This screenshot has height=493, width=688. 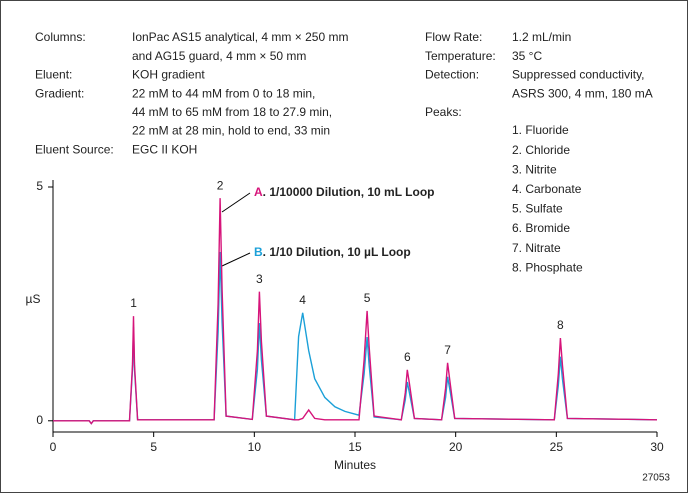 I want to click on peak-label: 4, so click(x=302, y=300).